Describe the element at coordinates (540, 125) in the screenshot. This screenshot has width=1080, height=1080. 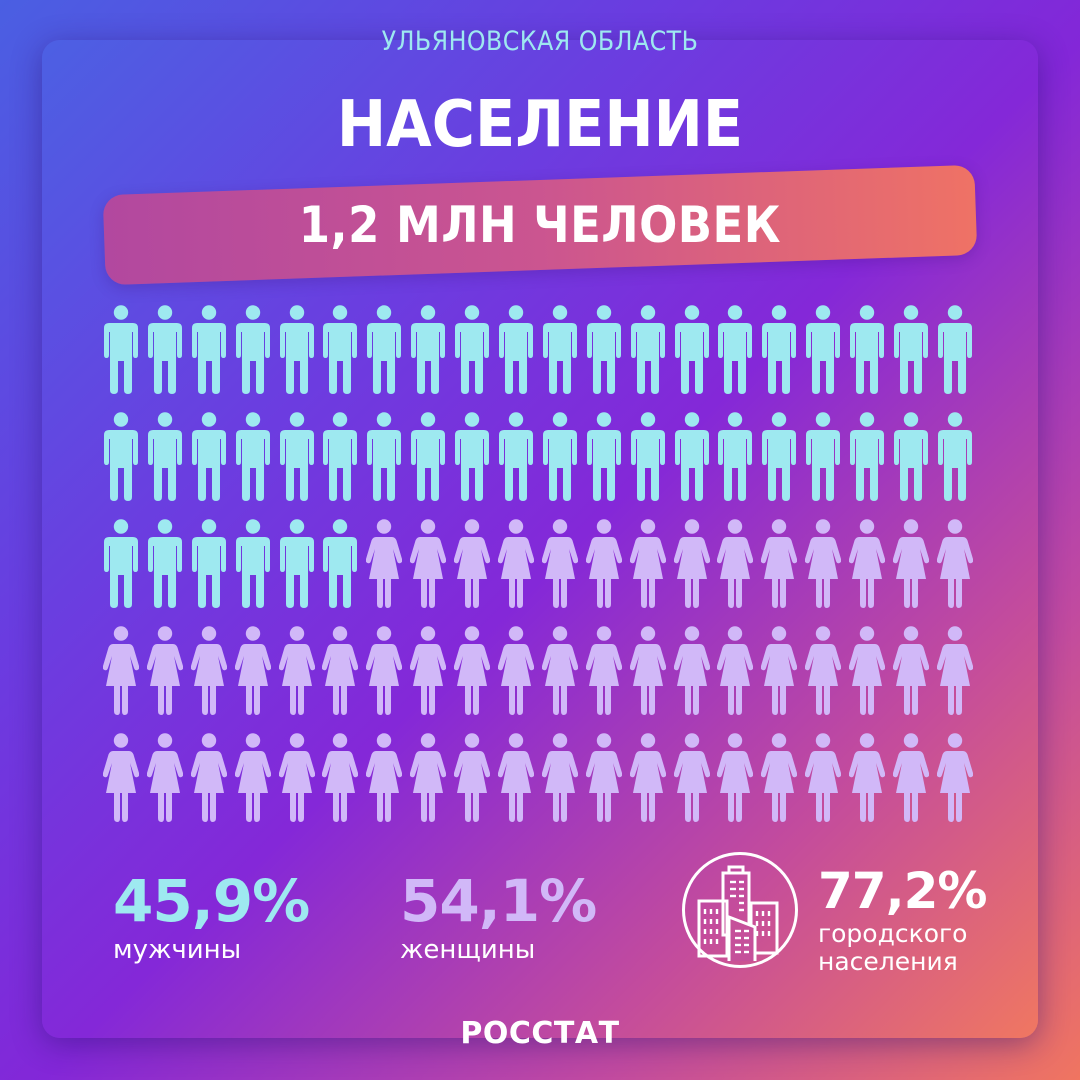
I see `page-title: НАСЕЛЕНИЕ` at that location.